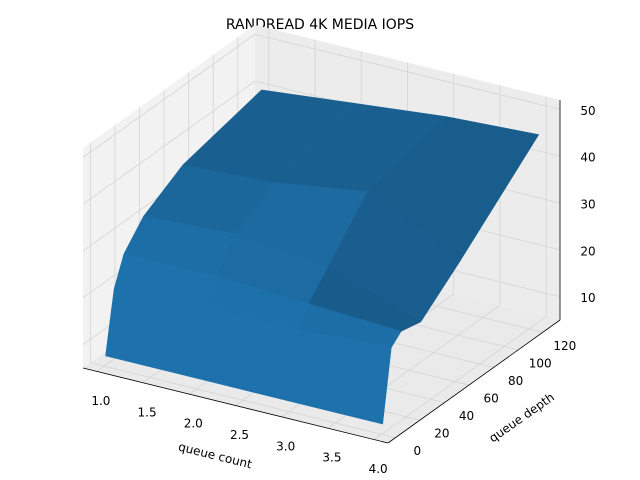 This screenshot has height=480, width=640. What do you see at coordinates (215, 456) in the screenshot?
I see `x-axis-label: queue count` at bounding box center [215, 456].